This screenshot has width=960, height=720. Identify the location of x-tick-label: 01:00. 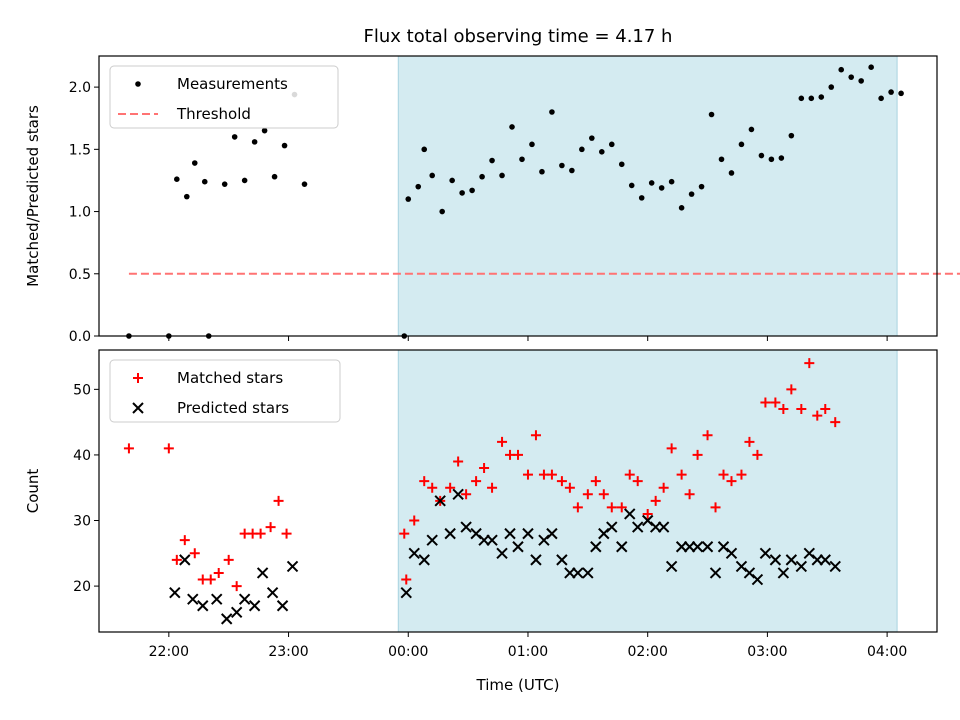
(528, 652).